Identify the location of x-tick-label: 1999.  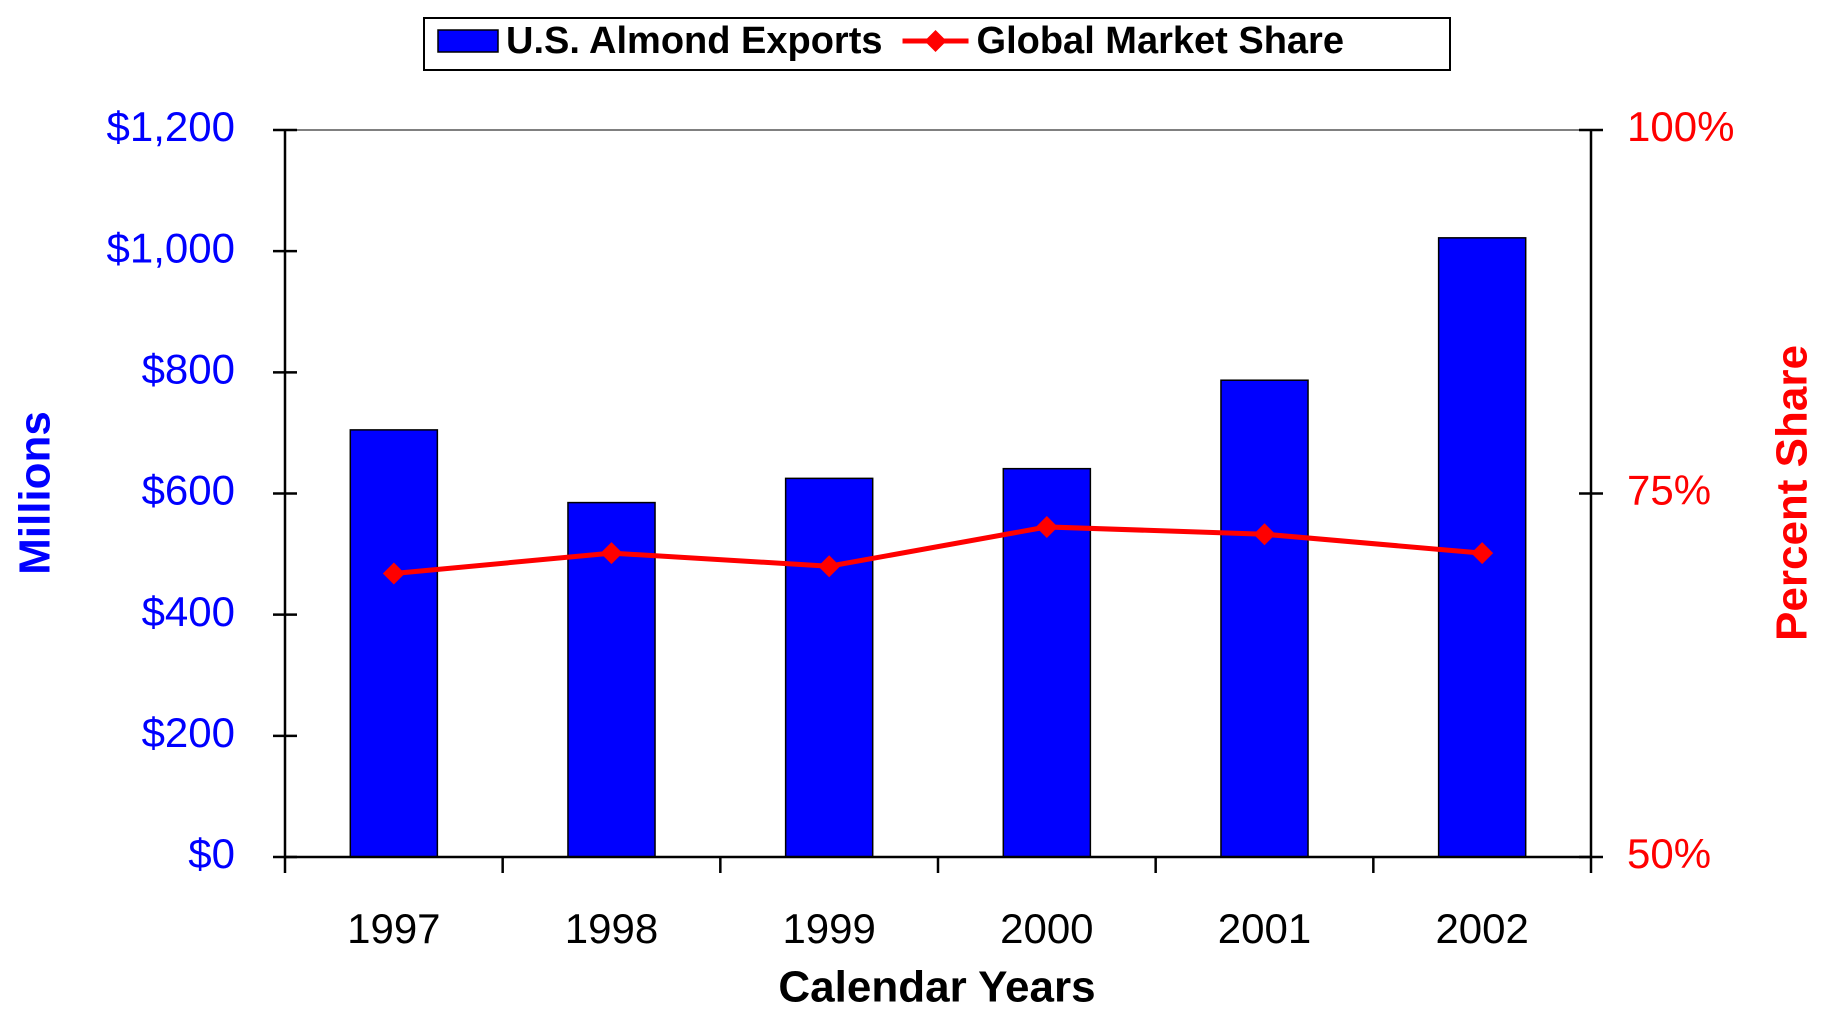
(828, 928).